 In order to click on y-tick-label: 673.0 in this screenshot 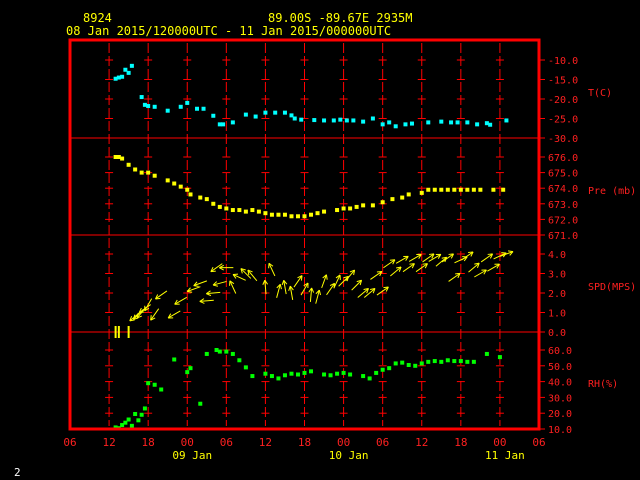, I will do `click(563, 205)`.